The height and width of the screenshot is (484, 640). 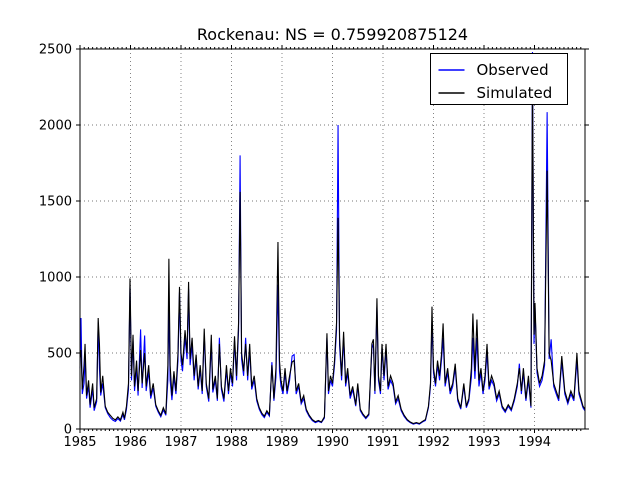 I want to click on y-tick-label: 0, so click(x=68, y=430).